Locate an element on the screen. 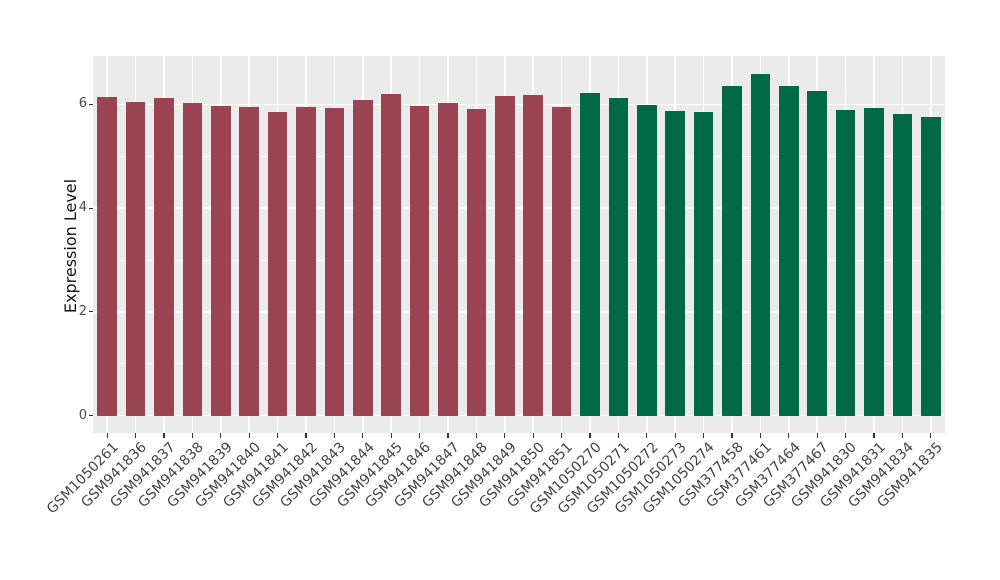 Image resolution: width=1000 pixels, height=580 pixels. bar-GSM377461 is located at coordinates (760, 245).